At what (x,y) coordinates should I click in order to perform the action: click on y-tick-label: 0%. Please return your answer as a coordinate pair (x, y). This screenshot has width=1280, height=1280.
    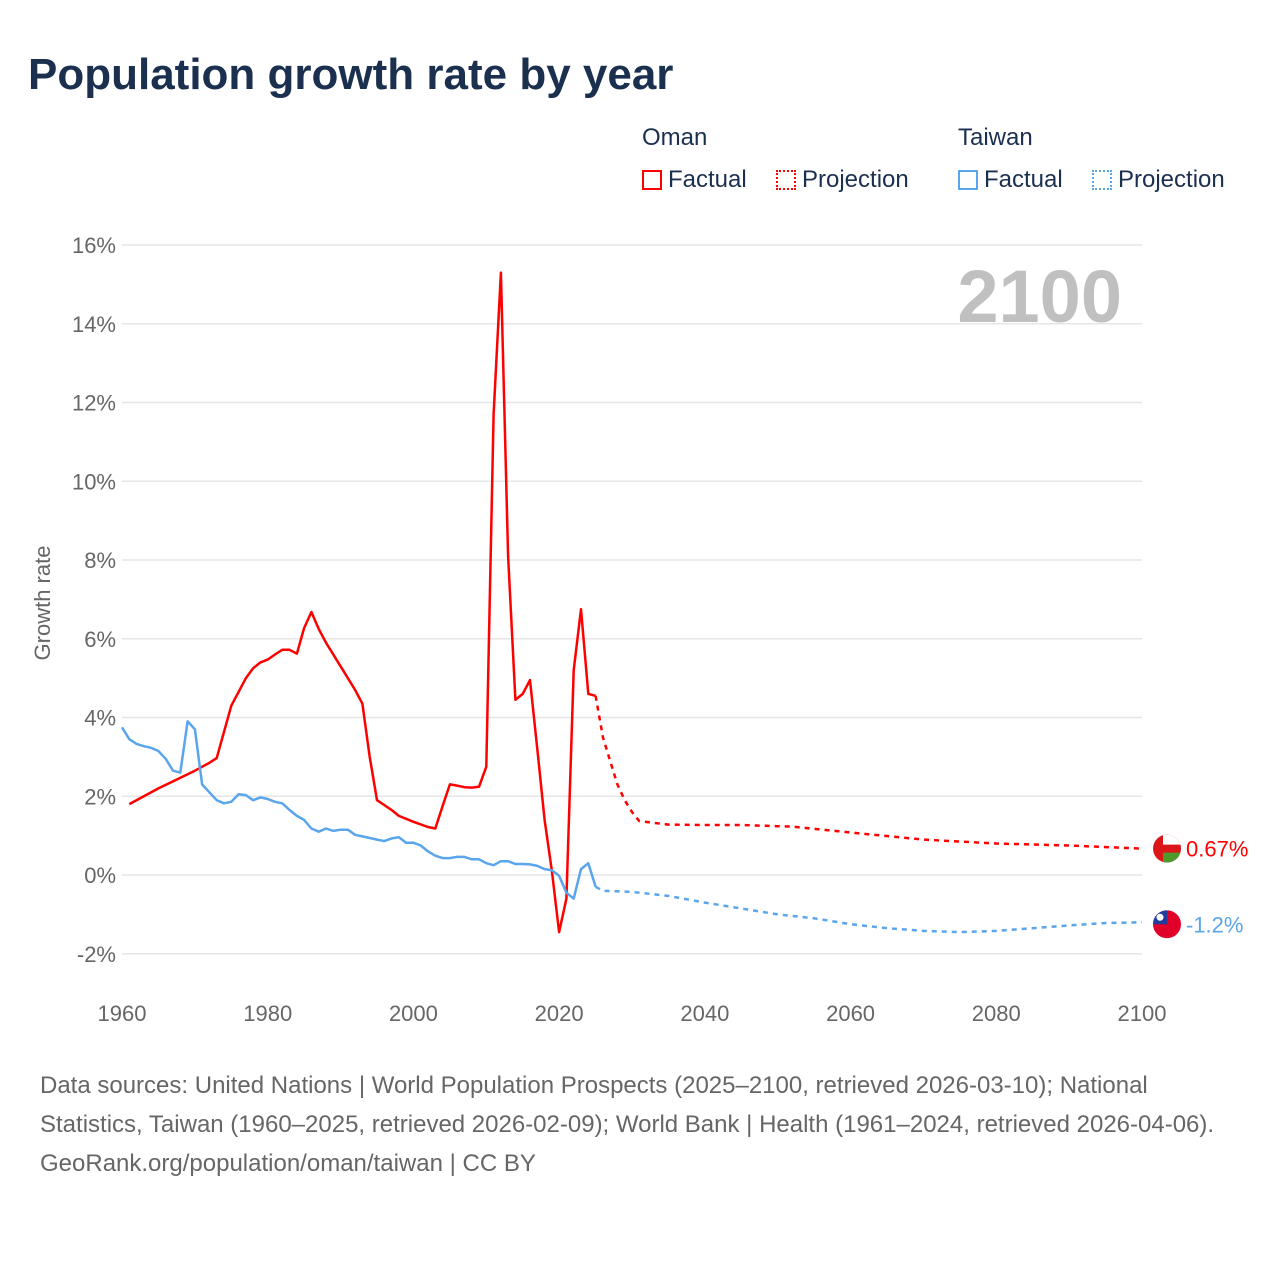
    Looking at the image, I should click on (100, 875).